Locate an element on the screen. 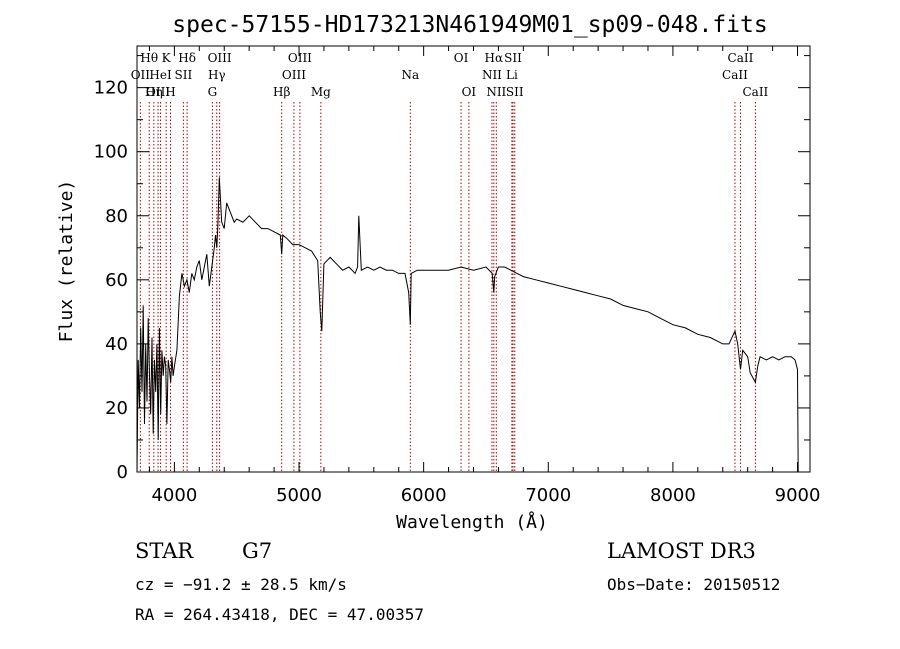 The height and width of the screenshot is (649, 900). x-tick-label: 4000 is located at coordinates (174, 495).